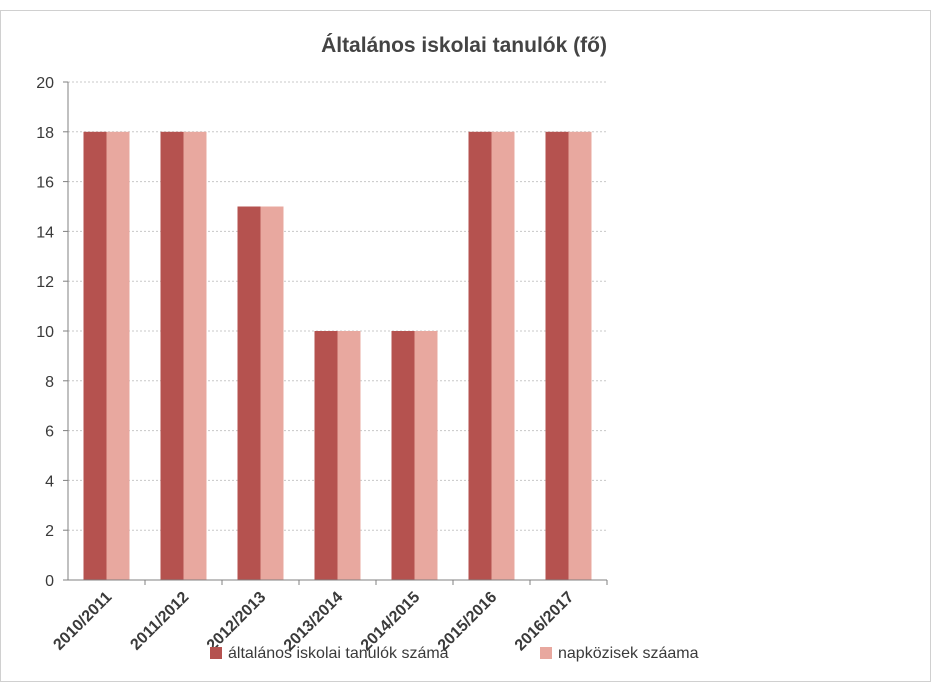  What do you see at coordinates (45, 332) in the screenshot?
I see `y-tick-label: 10` at bounding box center [45, 332].